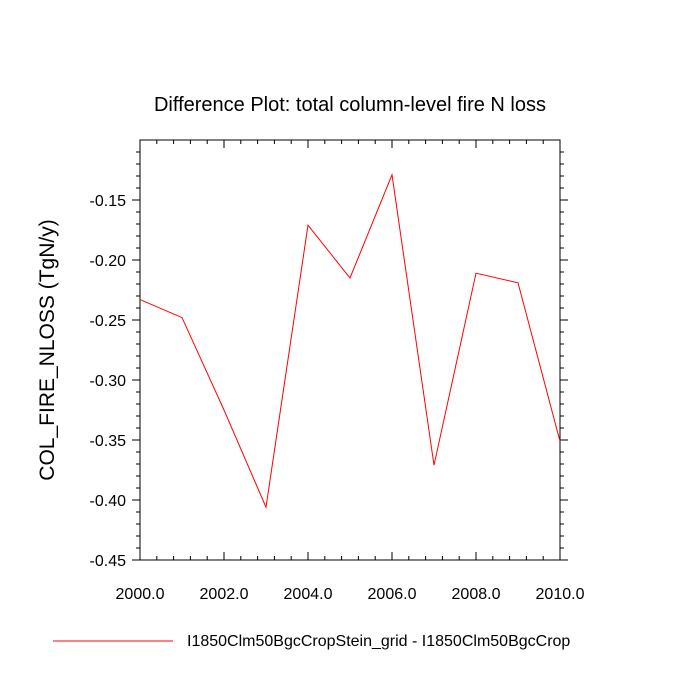 This screenshot has width=700, height=700. I want to click on x-tick-label: 2002.0, so click(224, 594).